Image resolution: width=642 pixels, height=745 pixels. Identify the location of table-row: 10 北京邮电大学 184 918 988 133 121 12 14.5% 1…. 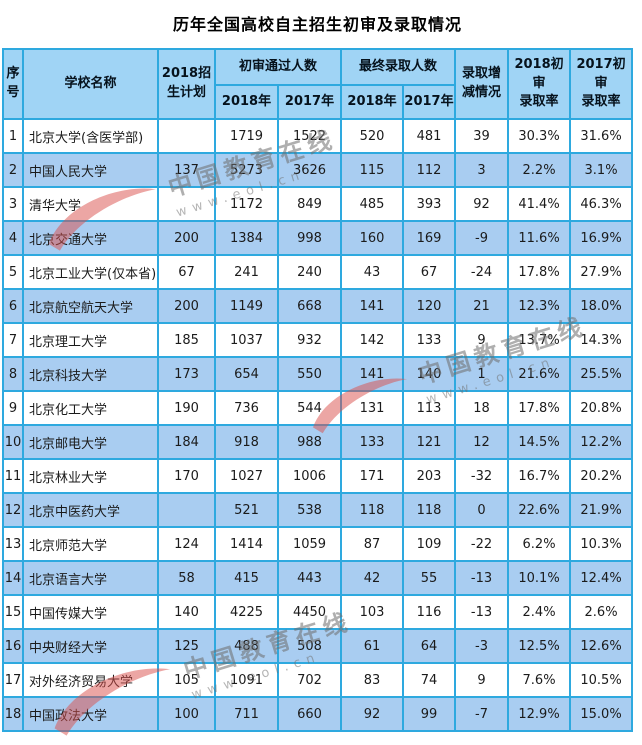
(319, 443).